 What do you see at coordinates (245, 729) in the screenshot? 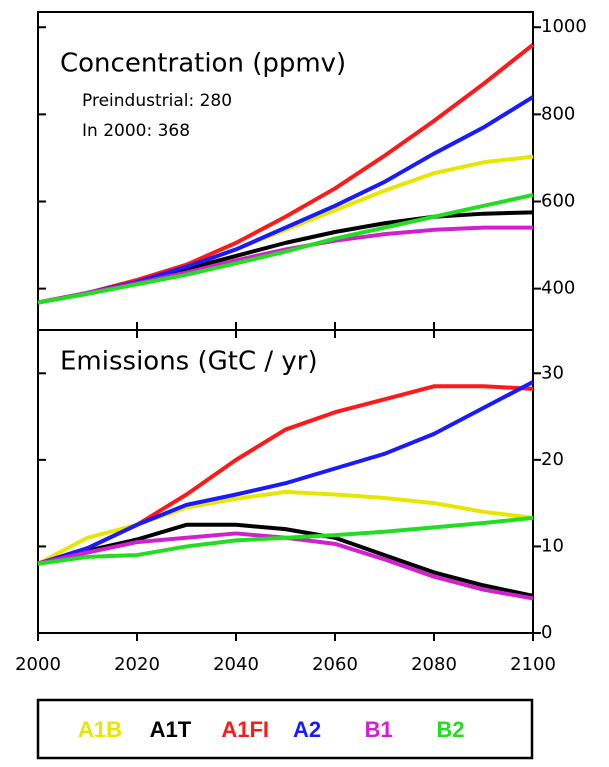
I see `legend-entry: A1FI` at bounding box center [245, 729].